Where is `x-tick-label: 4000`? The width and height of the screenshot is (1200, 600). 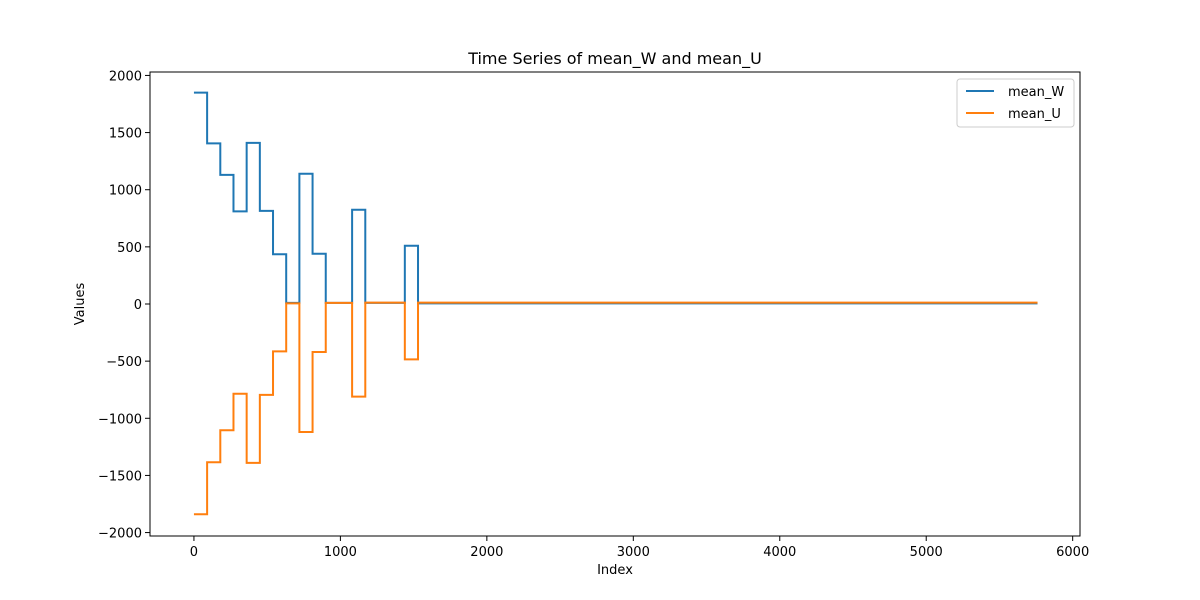
x-tick-label: 4000 is located at coordinates (779, 552).